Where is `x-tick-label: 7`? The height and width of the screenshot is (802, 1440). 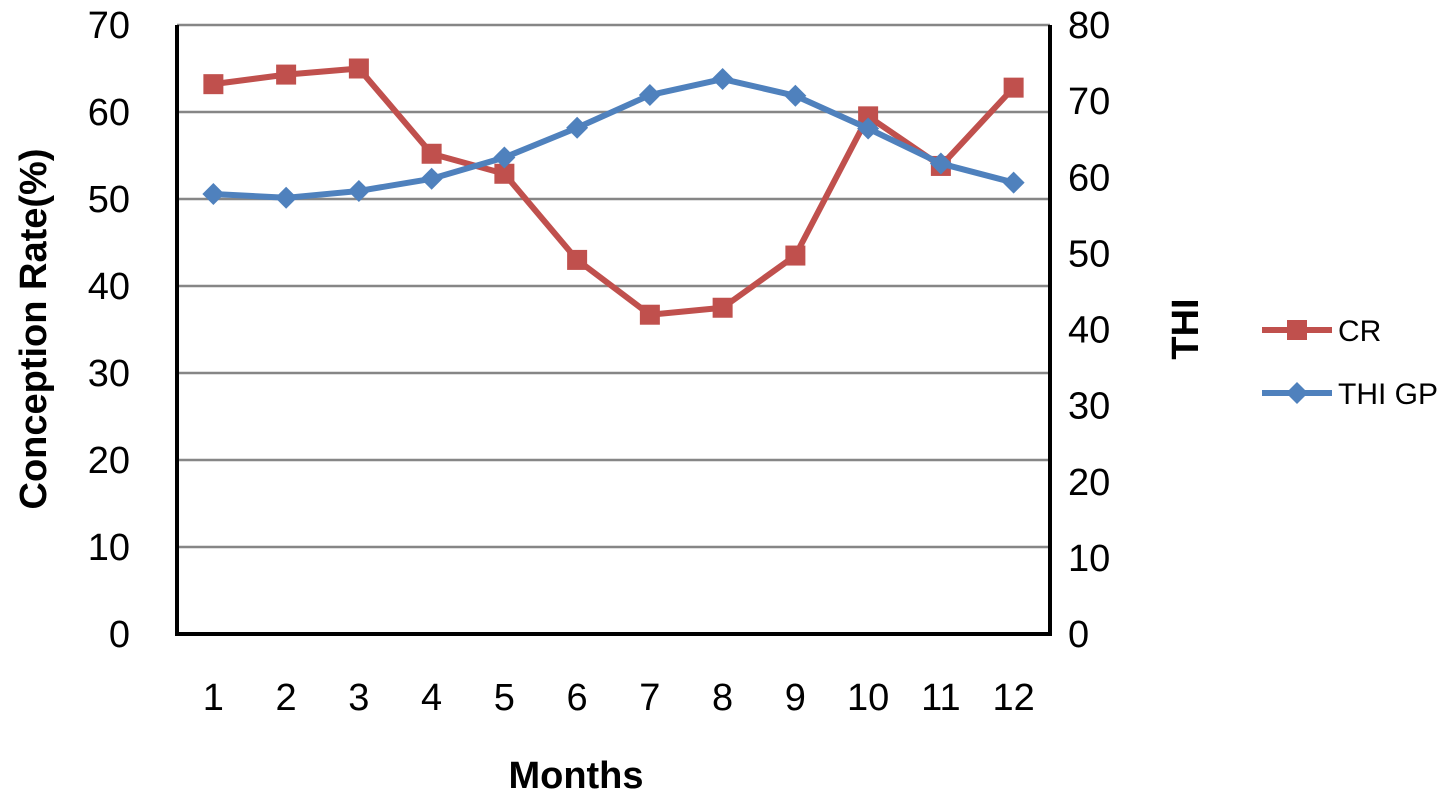
x-tick-label: 7 is located at coordinates (649, 698).